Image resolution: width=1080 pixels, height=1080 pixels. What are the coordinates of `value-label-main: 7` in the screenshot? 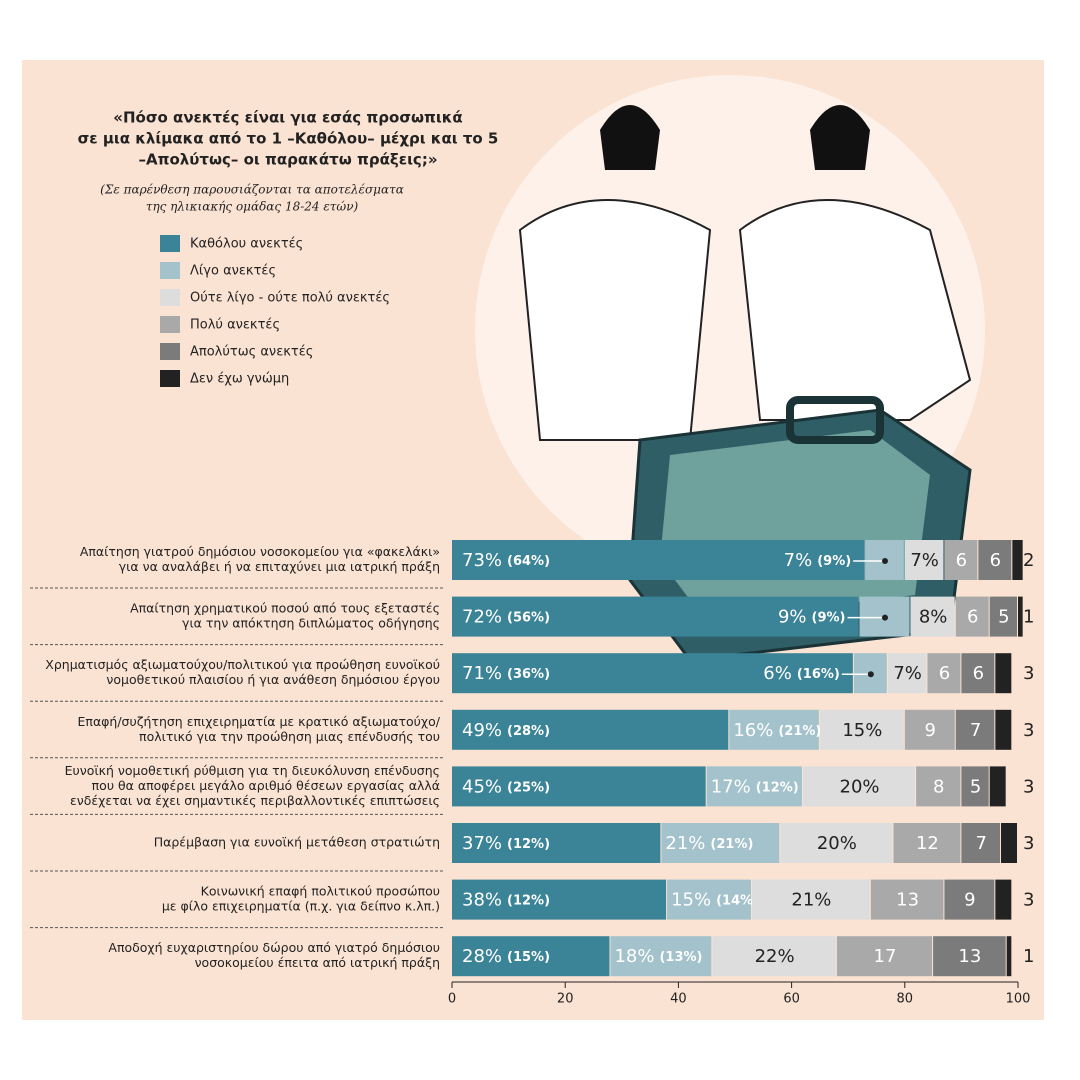 It's located at (980, 843).